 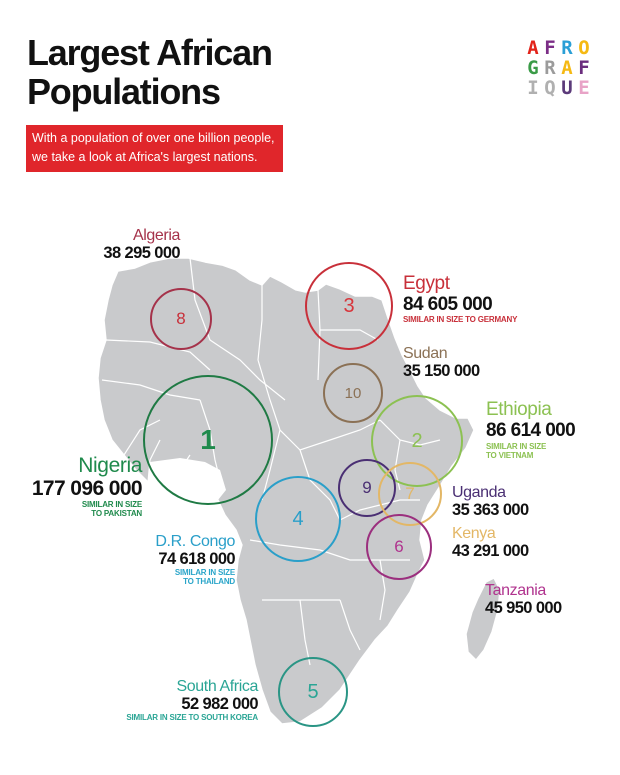 I want to click on rank-number: 8, so click(x=181, y=318).